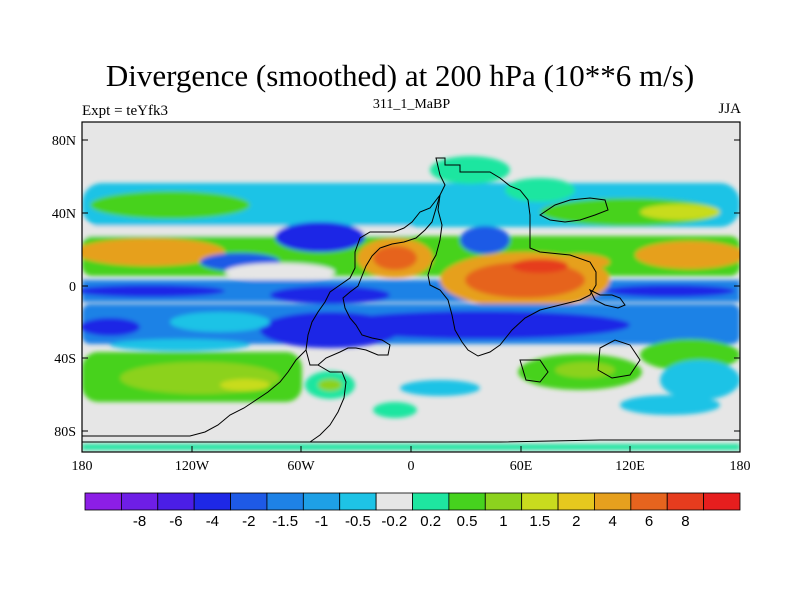 This screenshot has height=600, width=800. What do you see at coordinates (358, 521) in the screenshot?
I see `colorbar-label: -0.5` at bounding box center [358, 521].